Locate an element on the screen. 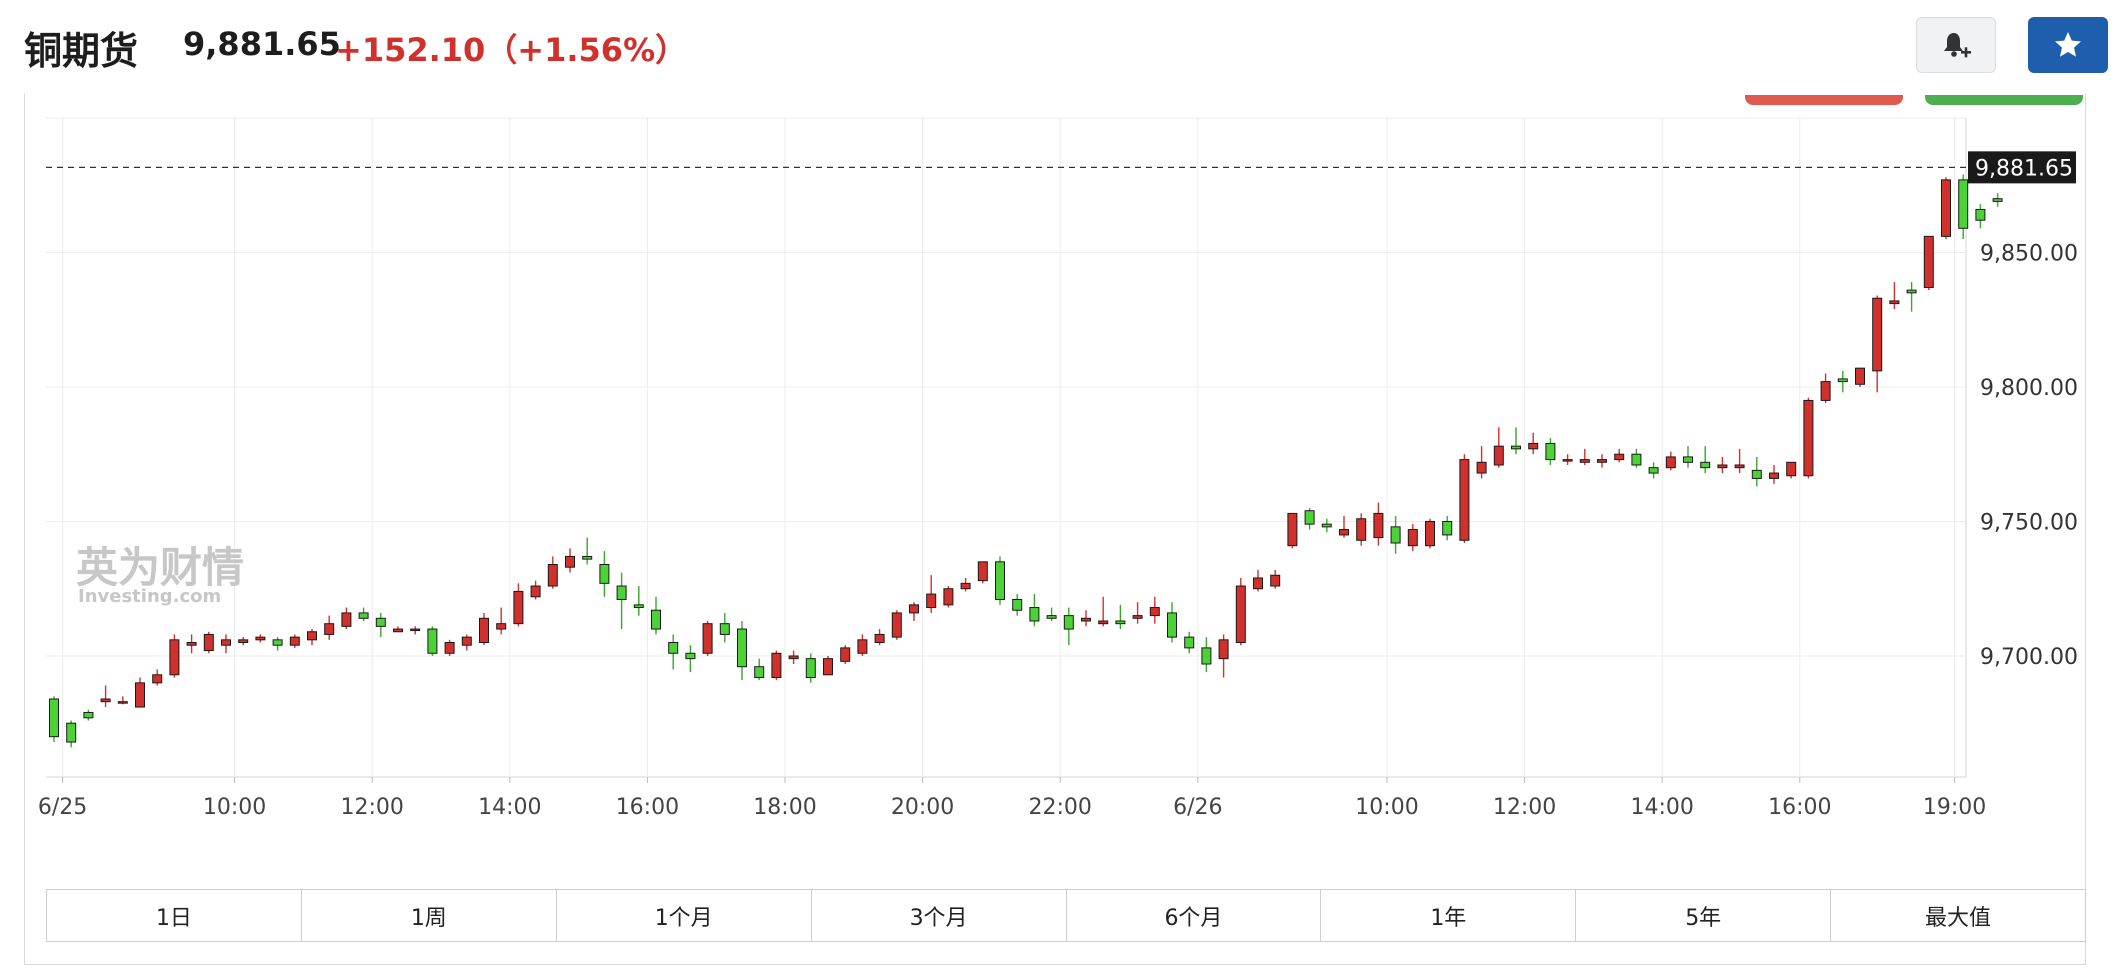 The height and width of the screenshot is (974, 2114). y-tick-label: 9,700.00 is located at coordinates (2029, 657).